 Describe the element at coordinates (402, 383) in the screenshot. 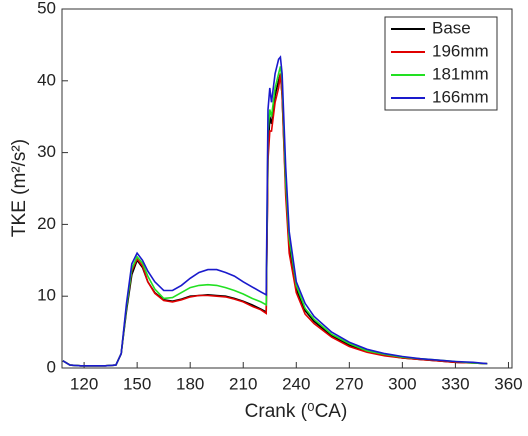

I see `x-tick-label: 300` at that location.